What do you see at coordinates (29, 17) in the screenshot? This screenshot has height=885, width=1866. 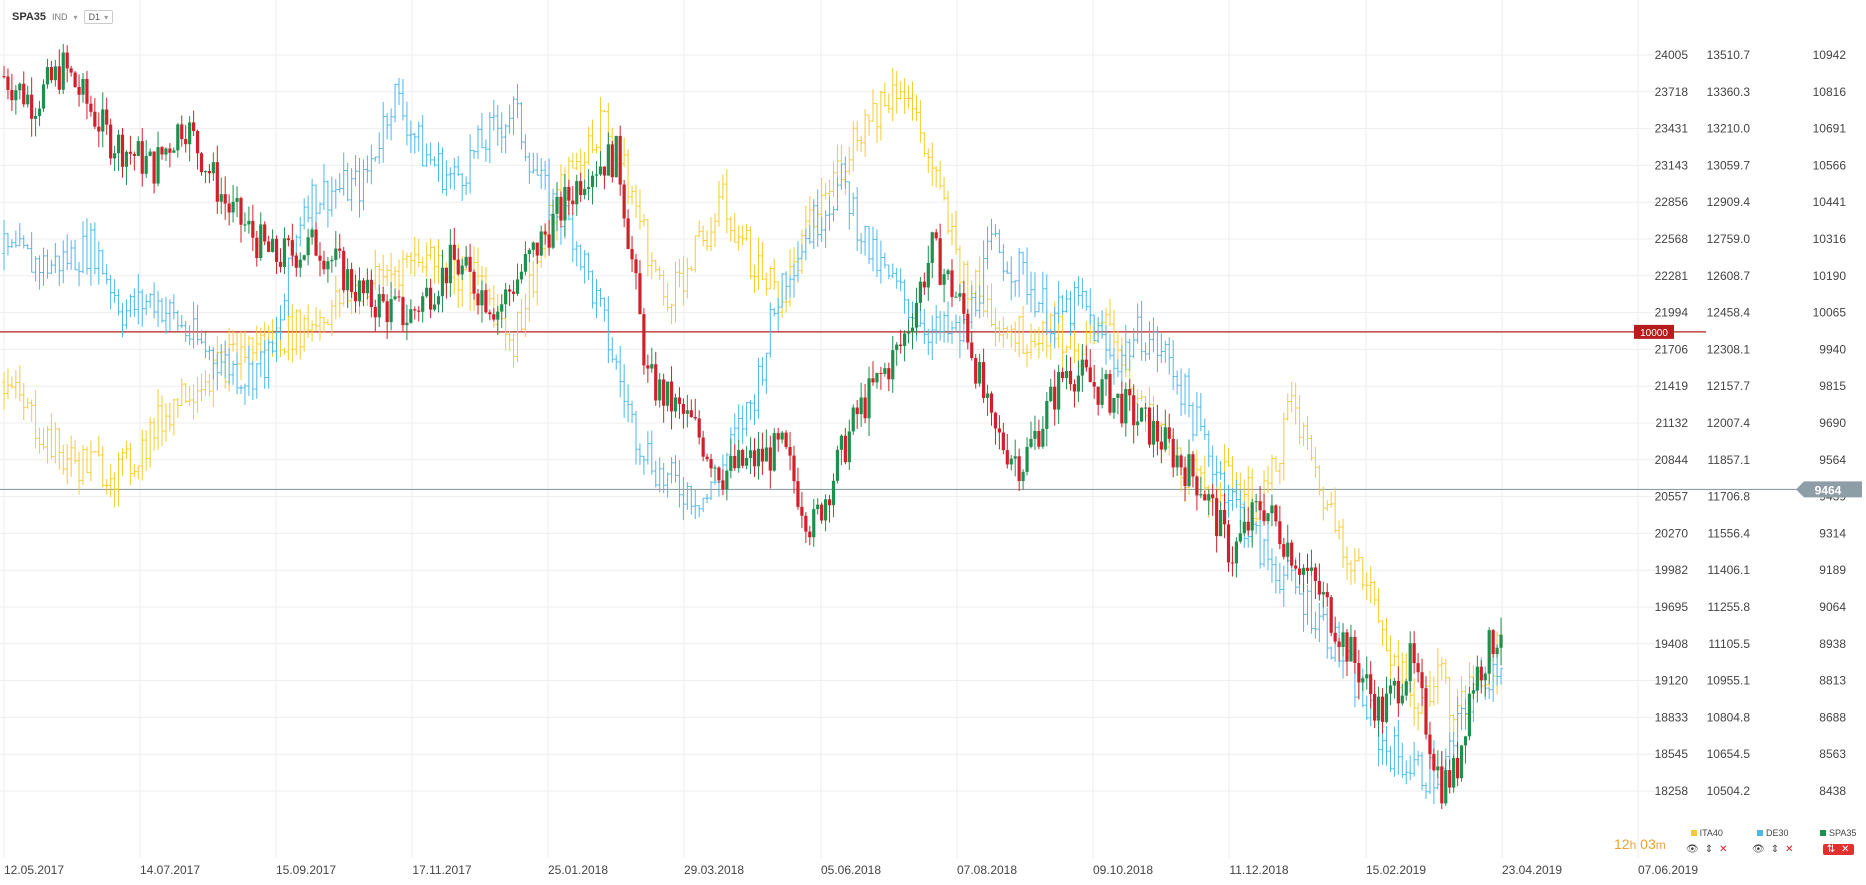 I see `symbol-label: SPA35` at bounding box center [29, 17].